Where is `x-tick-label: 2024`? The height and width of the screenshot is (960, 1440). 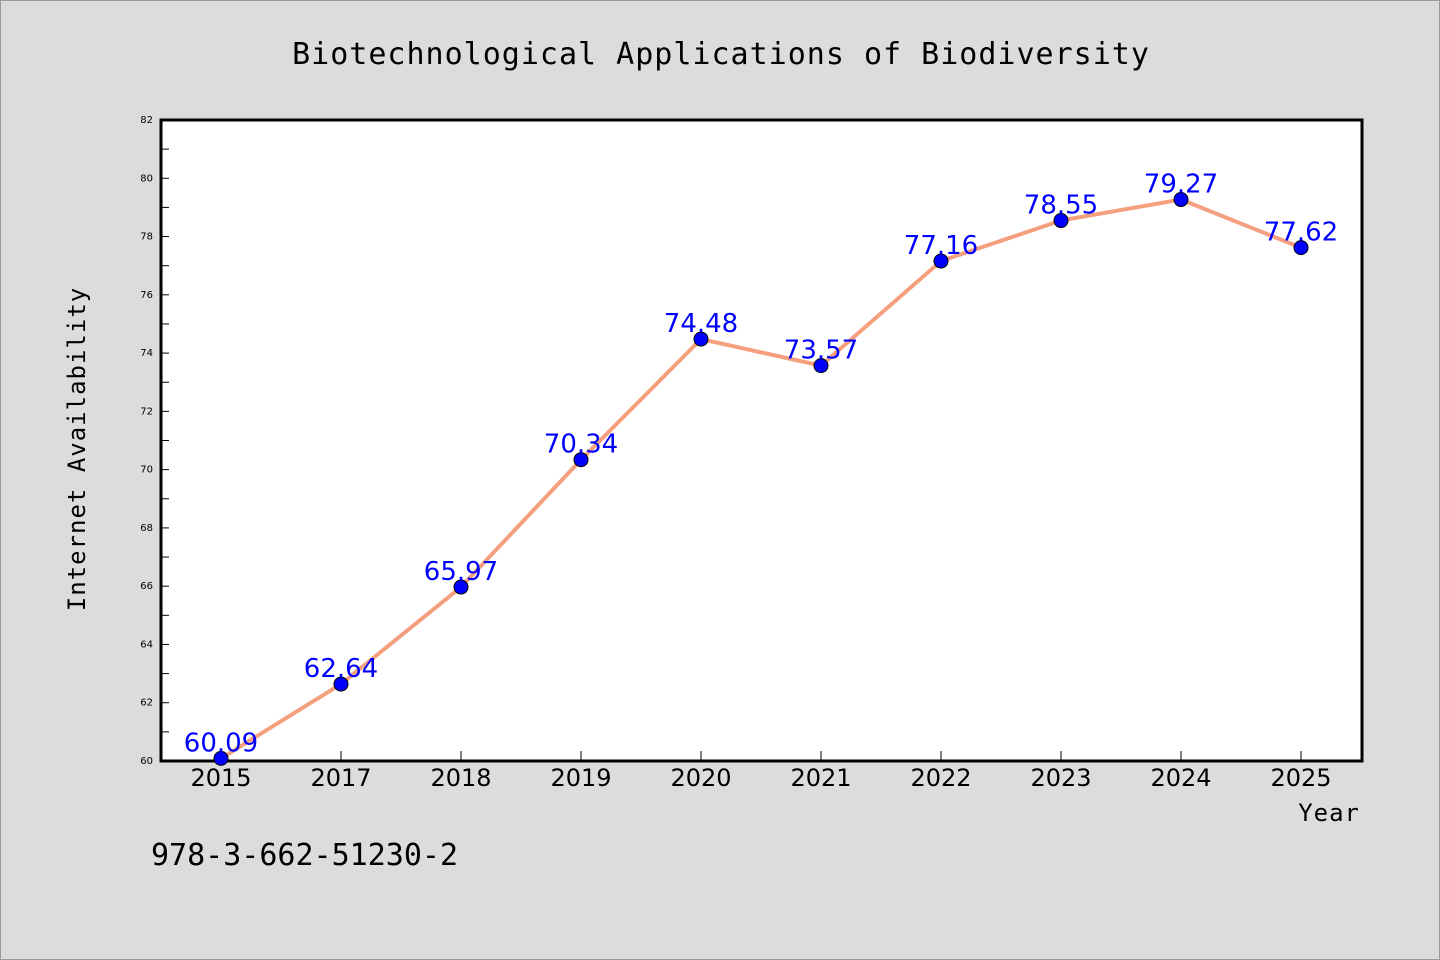 x-tick-label: 2024 is located at coordinates (1180, 778).